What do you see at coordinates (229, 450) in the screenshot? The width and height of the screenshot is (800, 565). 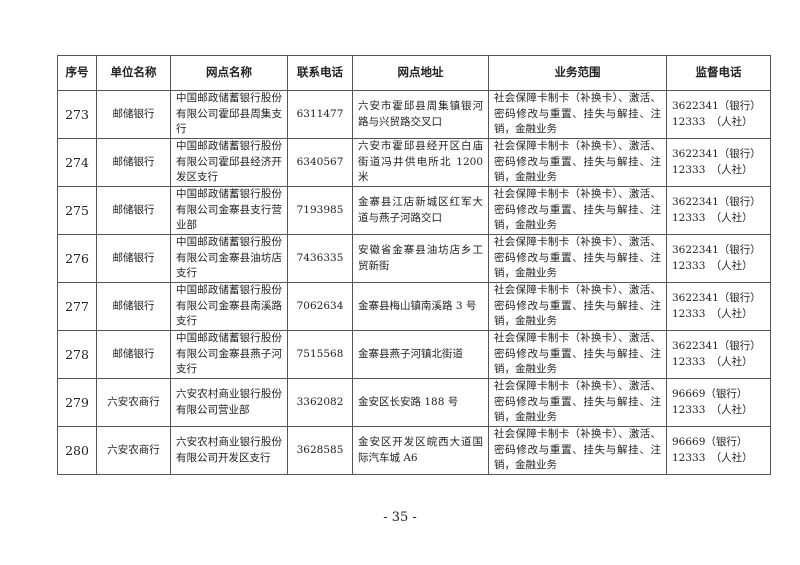 I see `branch-name: 六安农村商业银行股份有限公司开发区支行` at bounding box center [229, 450].